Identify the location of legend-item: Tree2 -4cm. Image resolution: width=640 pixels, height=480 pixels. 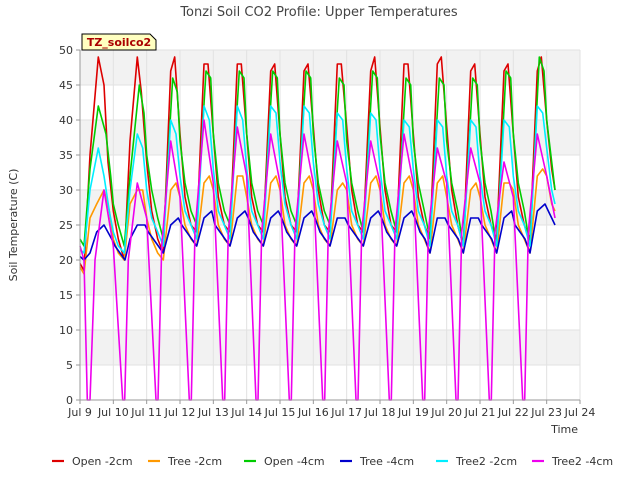
(572, 461).